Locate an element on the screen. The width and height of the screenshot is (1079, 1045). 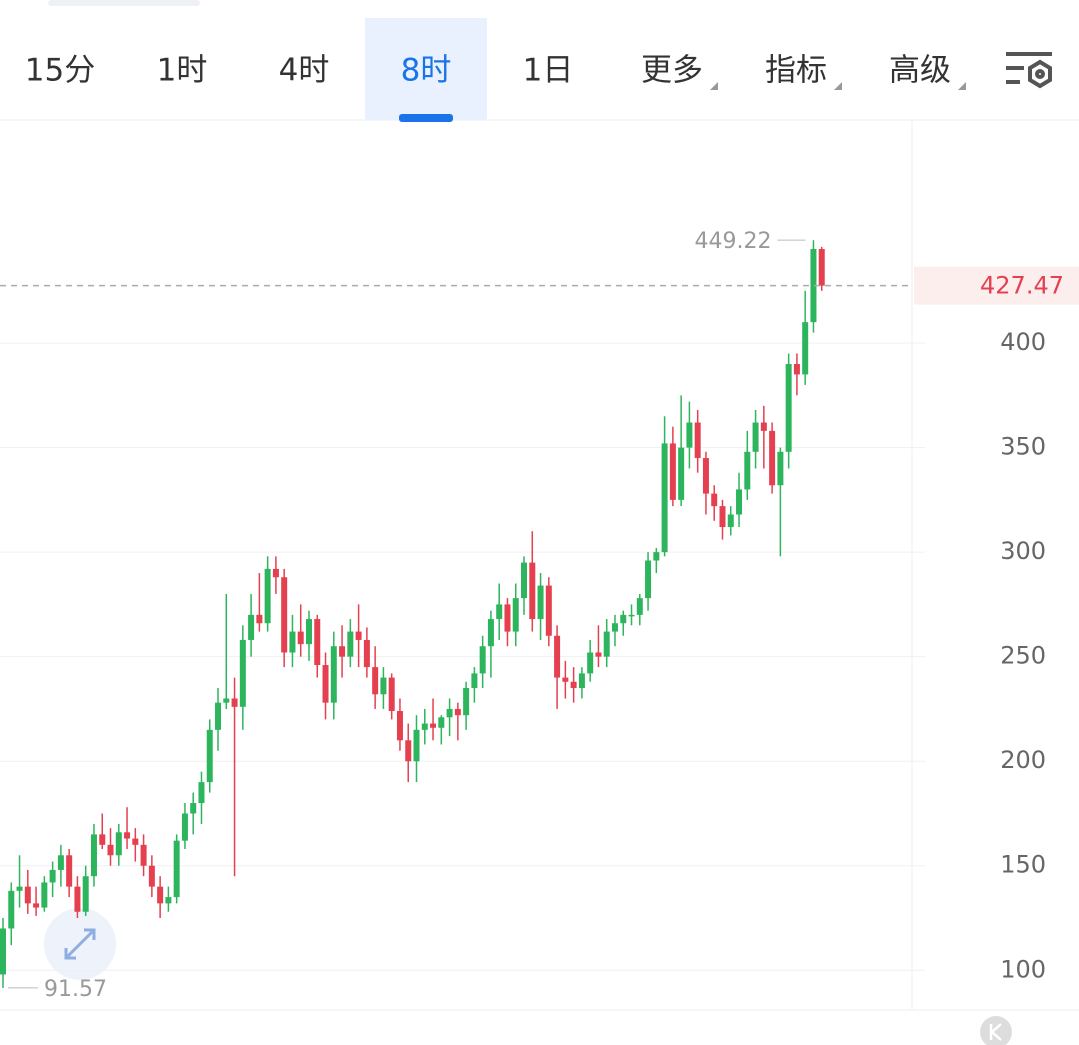
last-price-label: 427.47 is located at coordinates (1022, 286).